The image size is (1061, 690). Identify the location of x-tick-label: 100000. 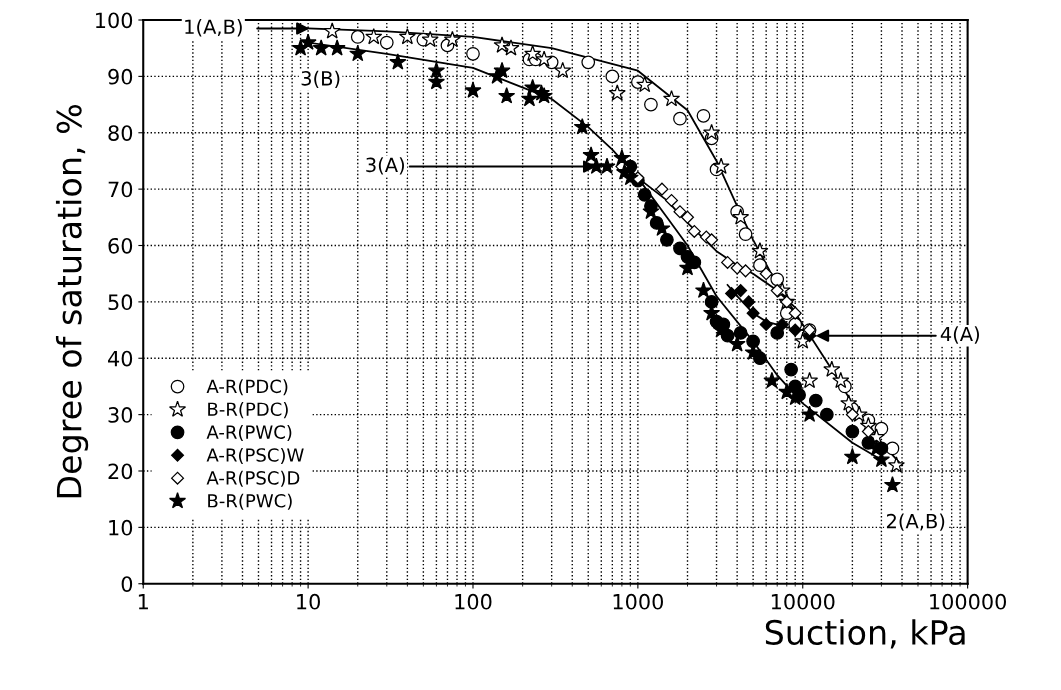
(968, 601).